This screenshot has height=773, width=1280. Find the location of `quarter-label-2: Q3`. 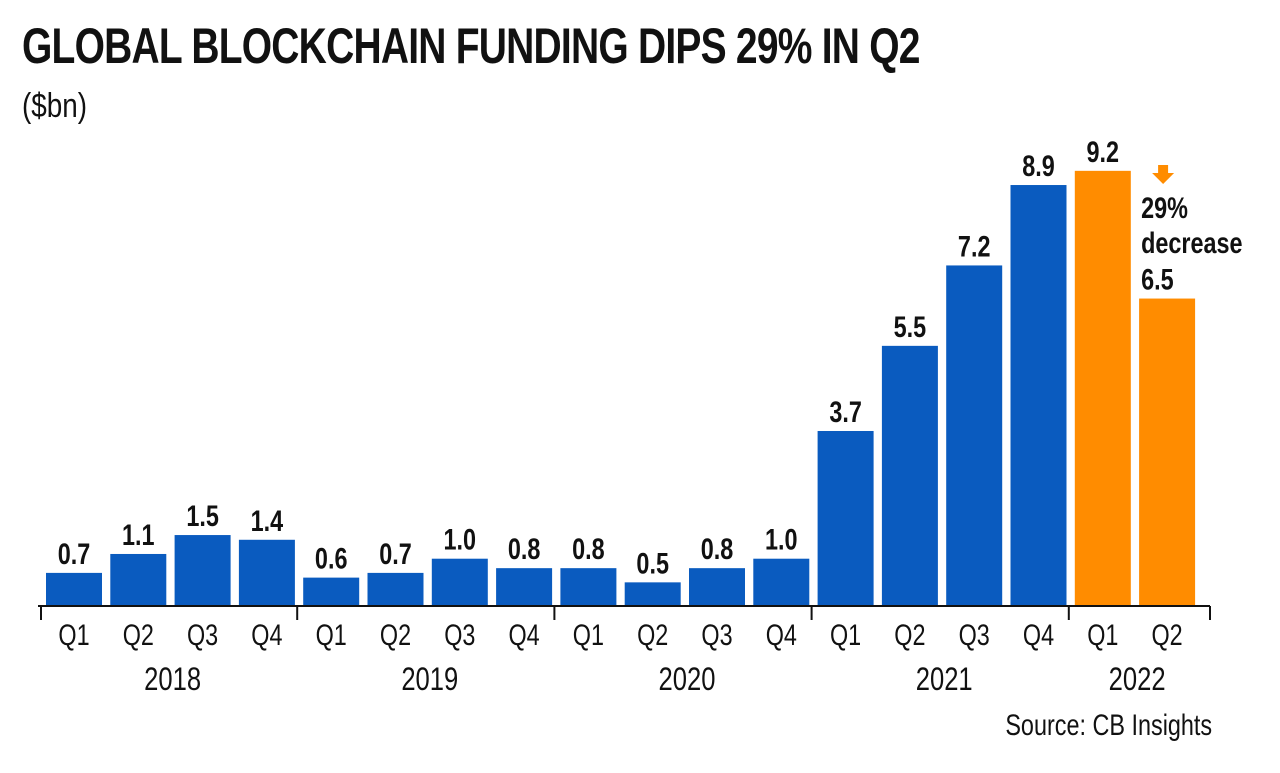

quarter-label-2: Q3 is located at coordinates (202, 634).